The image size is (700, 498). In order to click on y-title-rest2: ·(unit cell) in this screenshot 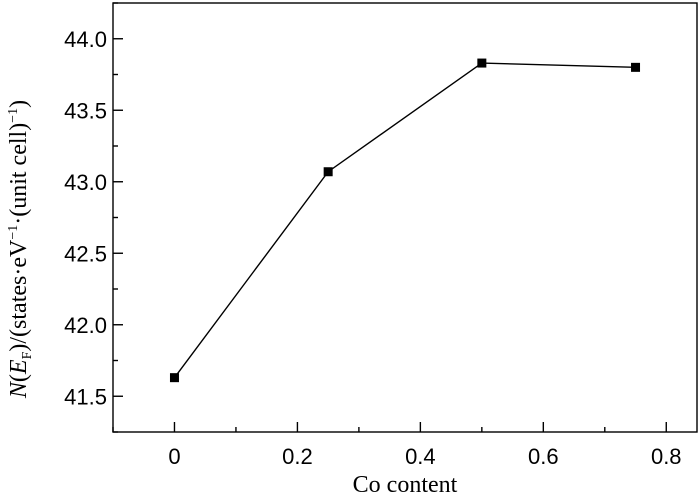, I will do `click(19, 174)`.